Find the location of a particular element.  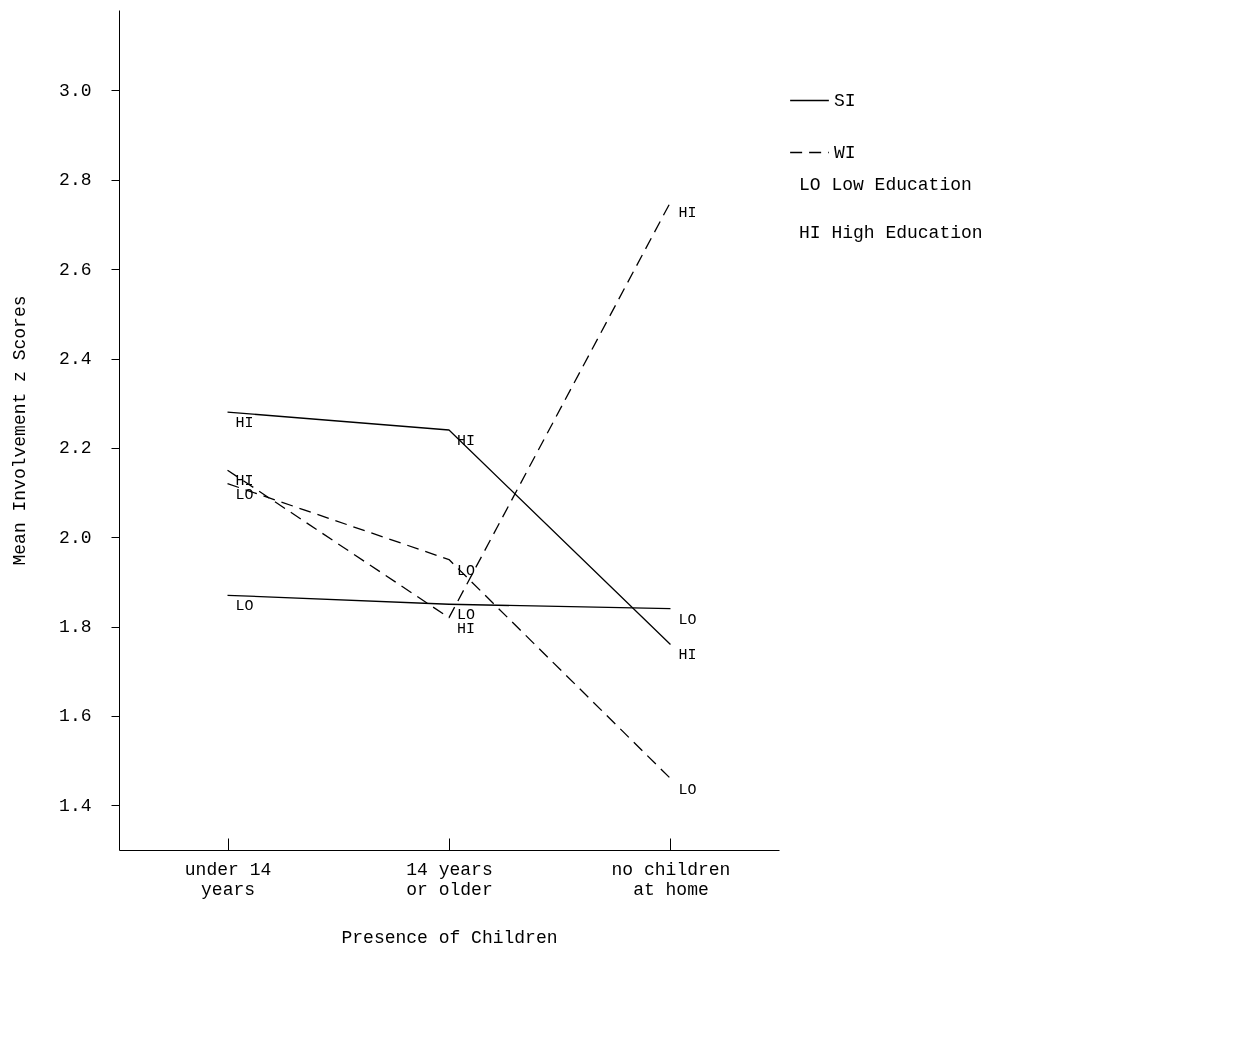

text: HI High Education is located at coordinates (891, 233).